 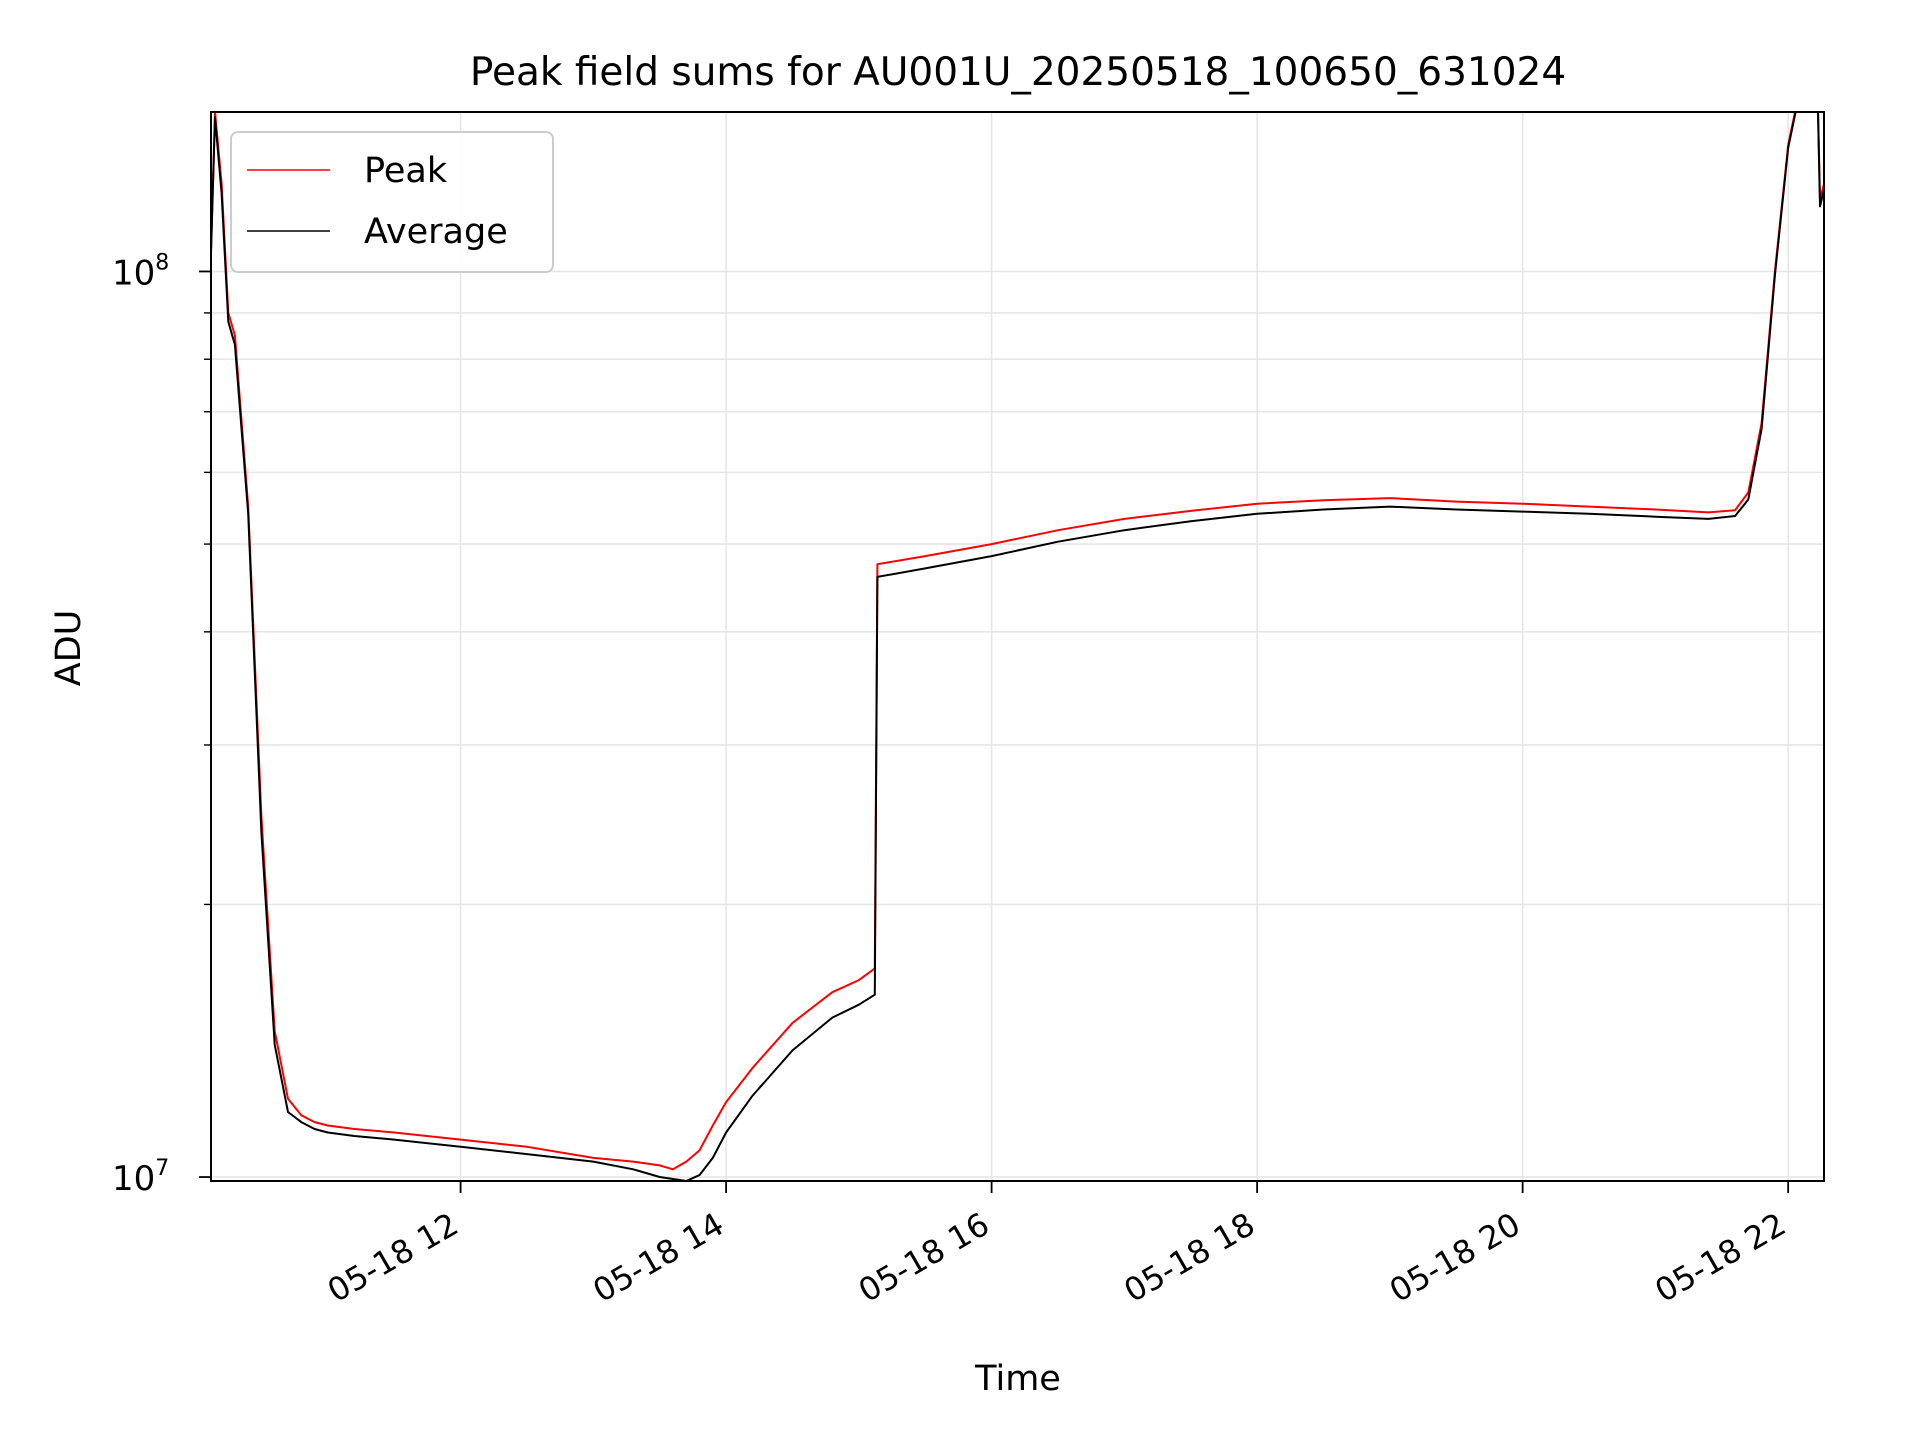 I want to click on y-tick-label: 107, so click(x=140, y=1177).